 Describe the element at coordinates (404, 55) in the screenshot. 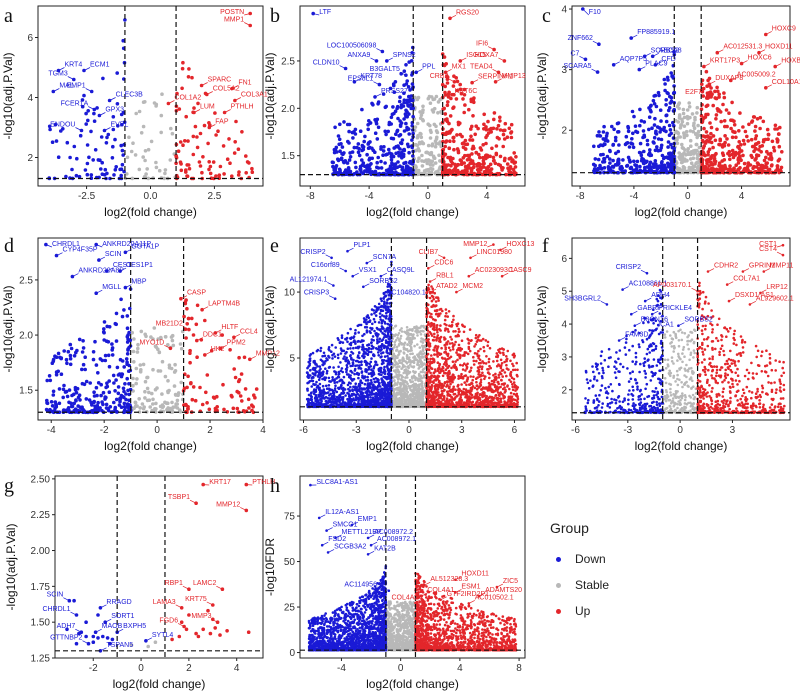

I see `gene-label: SPNS2` at that location.